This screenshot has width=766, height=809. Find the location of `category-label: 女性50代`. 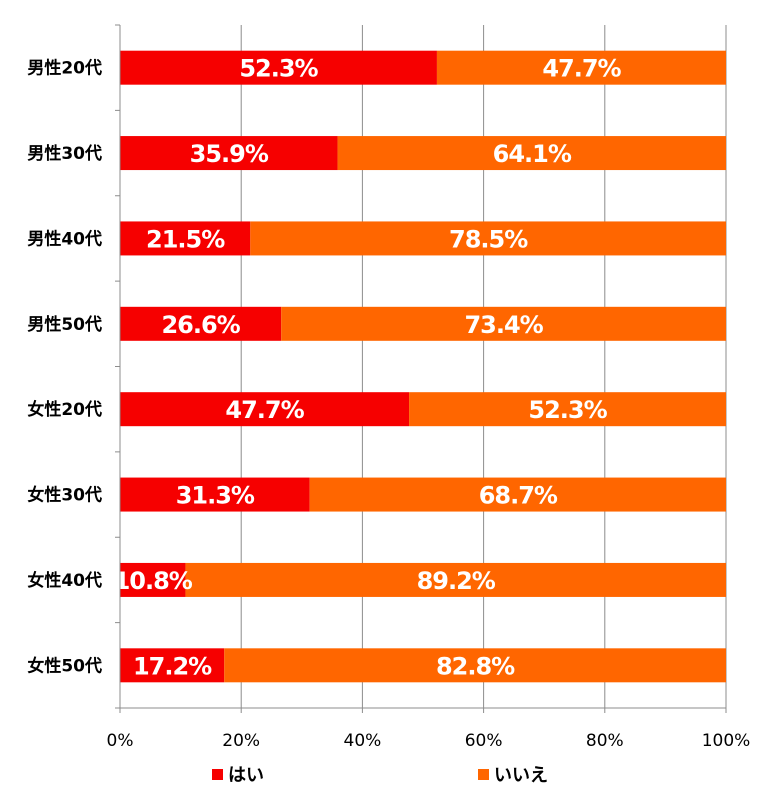

category-label: 女性50代 is located at coordinates (64, 665).